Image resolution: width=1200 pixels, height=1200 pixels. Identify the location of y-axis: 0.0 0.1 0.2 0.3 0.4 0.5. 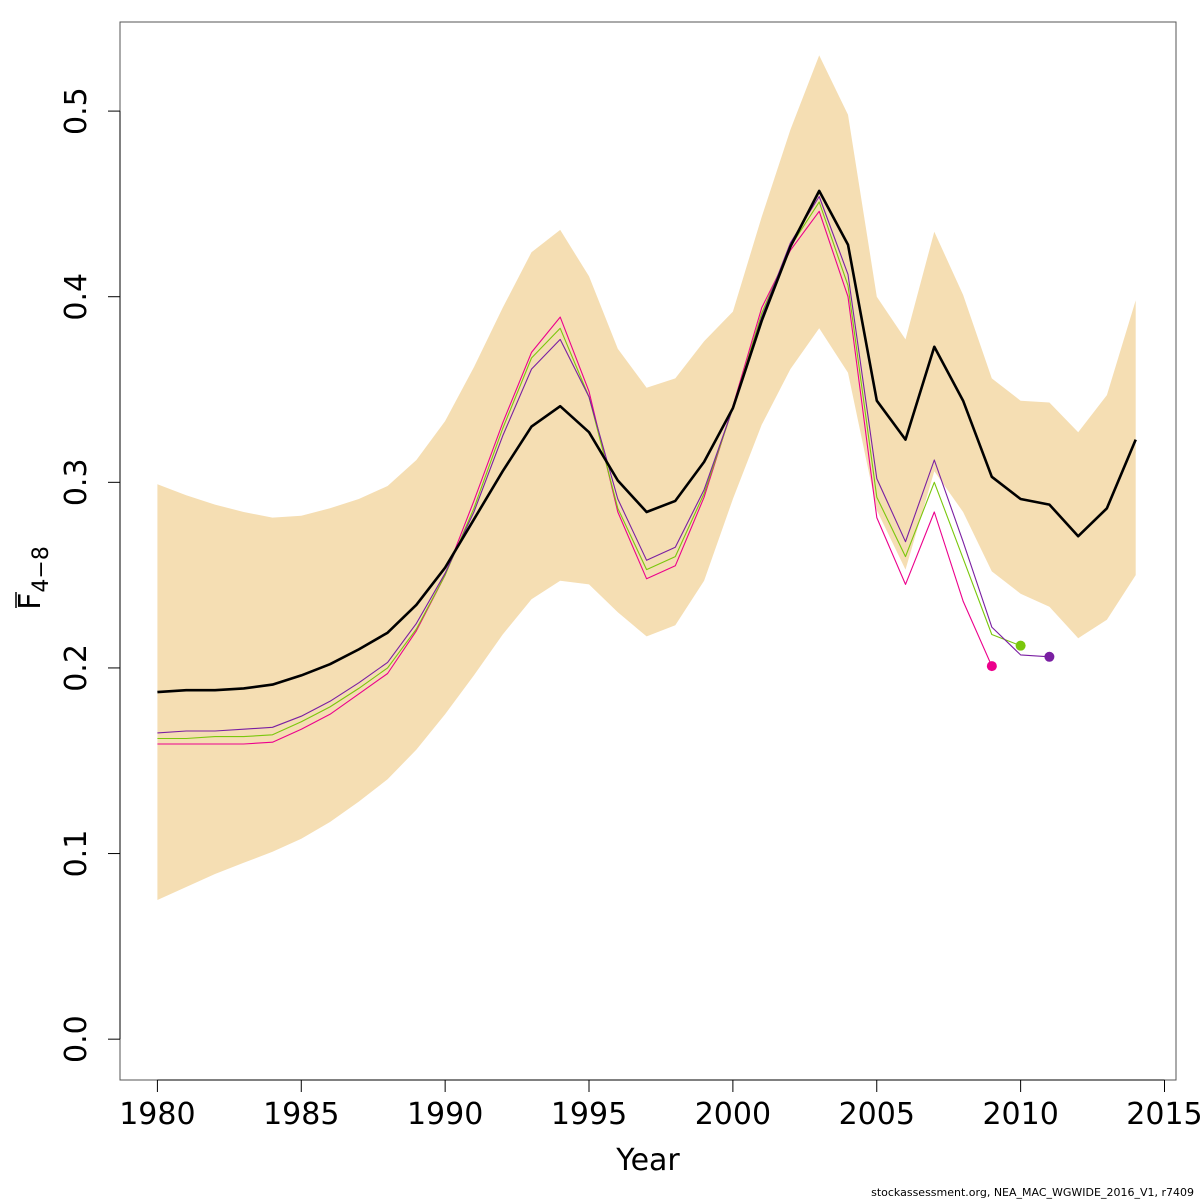
(90, 575).